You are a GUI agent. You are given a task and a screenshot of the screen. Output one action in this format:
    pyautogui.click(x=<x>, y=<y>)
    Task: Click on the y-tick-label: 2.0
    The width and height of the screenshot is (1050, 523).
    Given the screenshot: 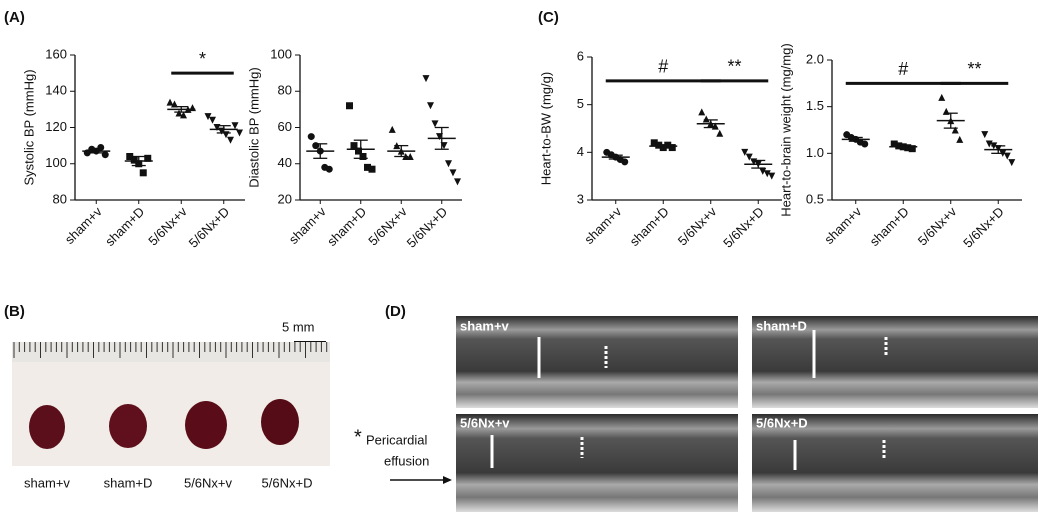 What is the action you would take?
    pyautogui.click(x=815, y=58)
    